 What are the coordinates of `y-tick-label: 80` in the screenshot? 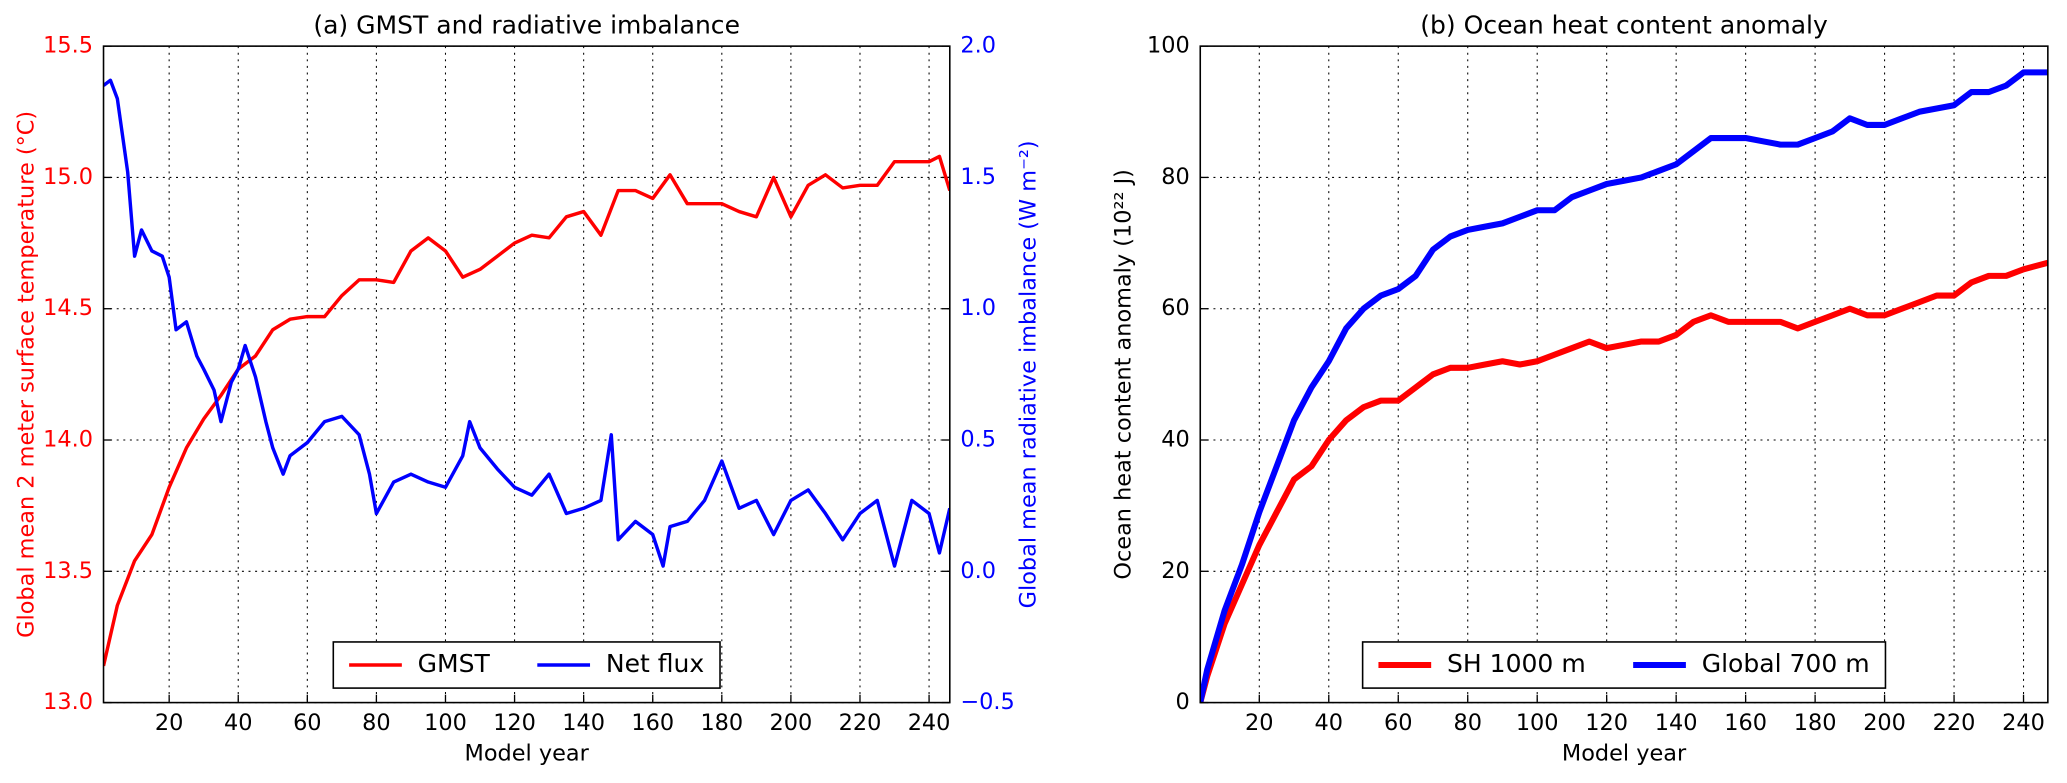 It's located at (1175, 177).